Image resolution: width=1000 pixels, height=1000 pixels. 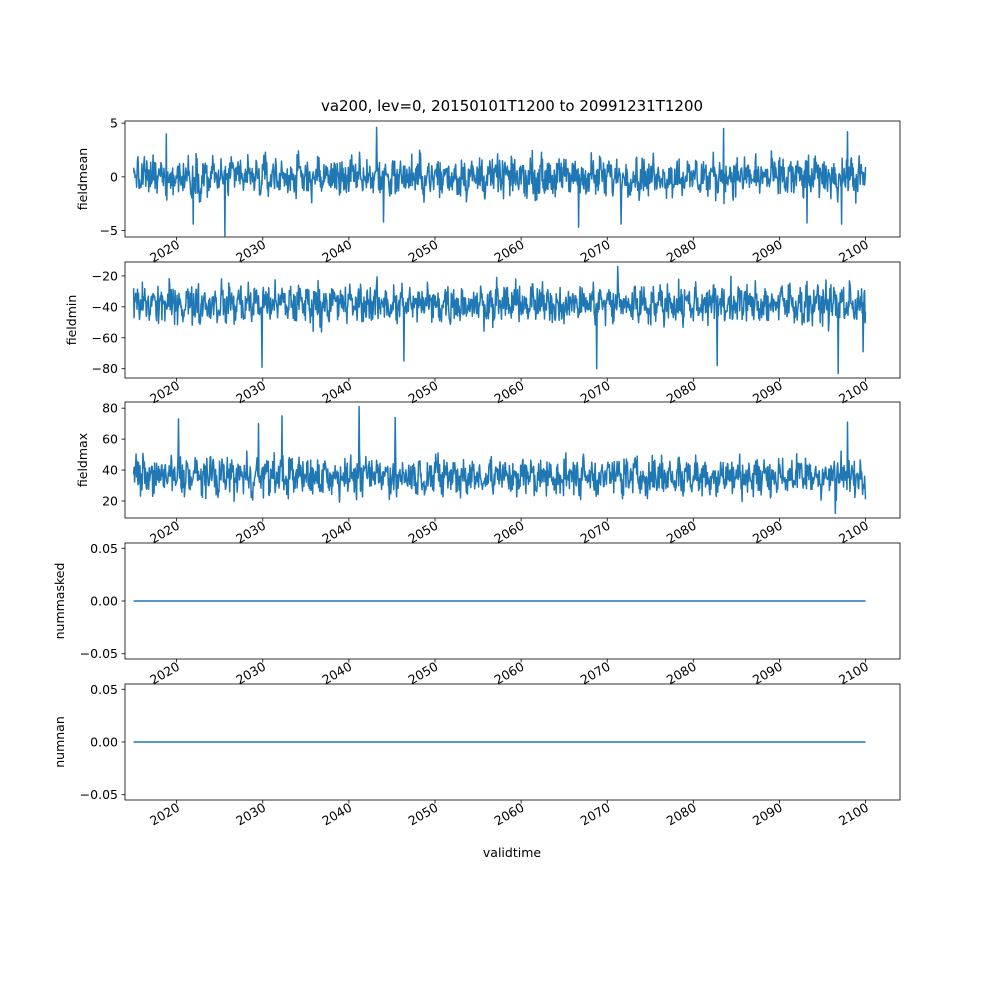 What do you see at coordinates (110, 439) in the screenshot?
I see `y-tick-label: 60` at bounding box center [110, 439].